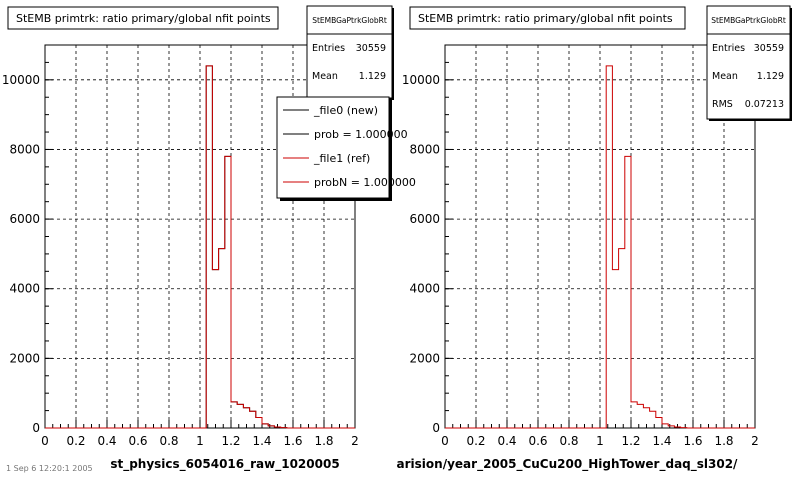 This screenshot has height=480, width=800. Describe the element at coordinates (764, 104) in the screenshot. I see `stats-value: 0.07213` at that location.